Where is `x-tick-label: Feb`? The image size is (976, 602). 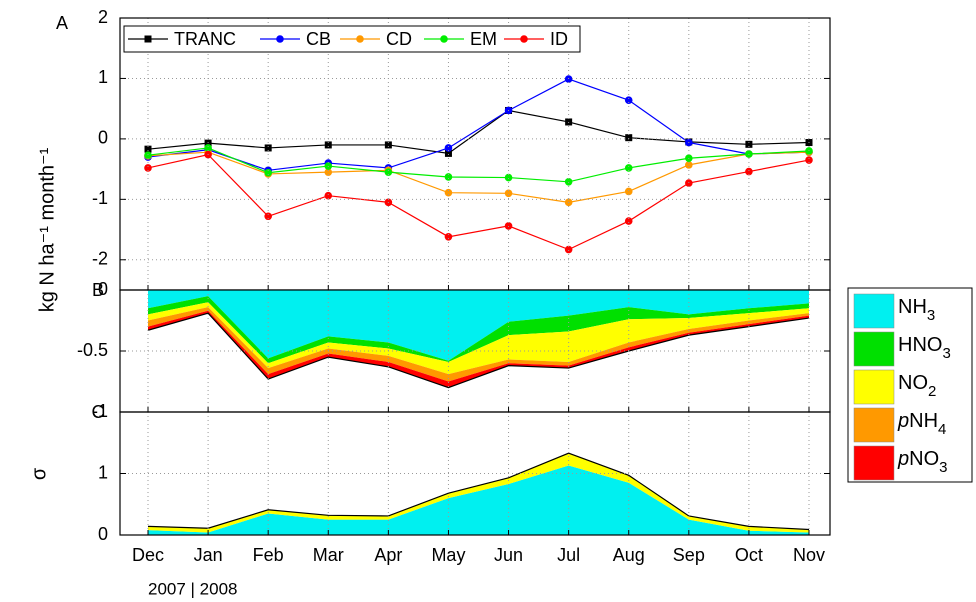
x-tick-label: Feb is located at coordinates (268, 555).